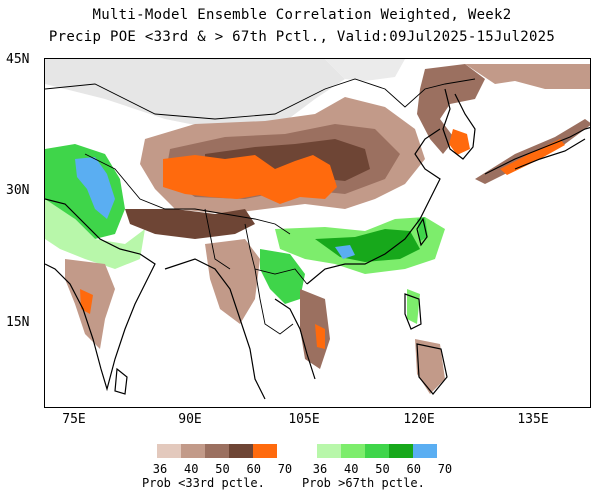 This screenshot has height=501, width=604. What do you see at coordinates (74, 419) in the screenshot?
I see `lon-label-75e: 75E` at bounding box center [74, 419].